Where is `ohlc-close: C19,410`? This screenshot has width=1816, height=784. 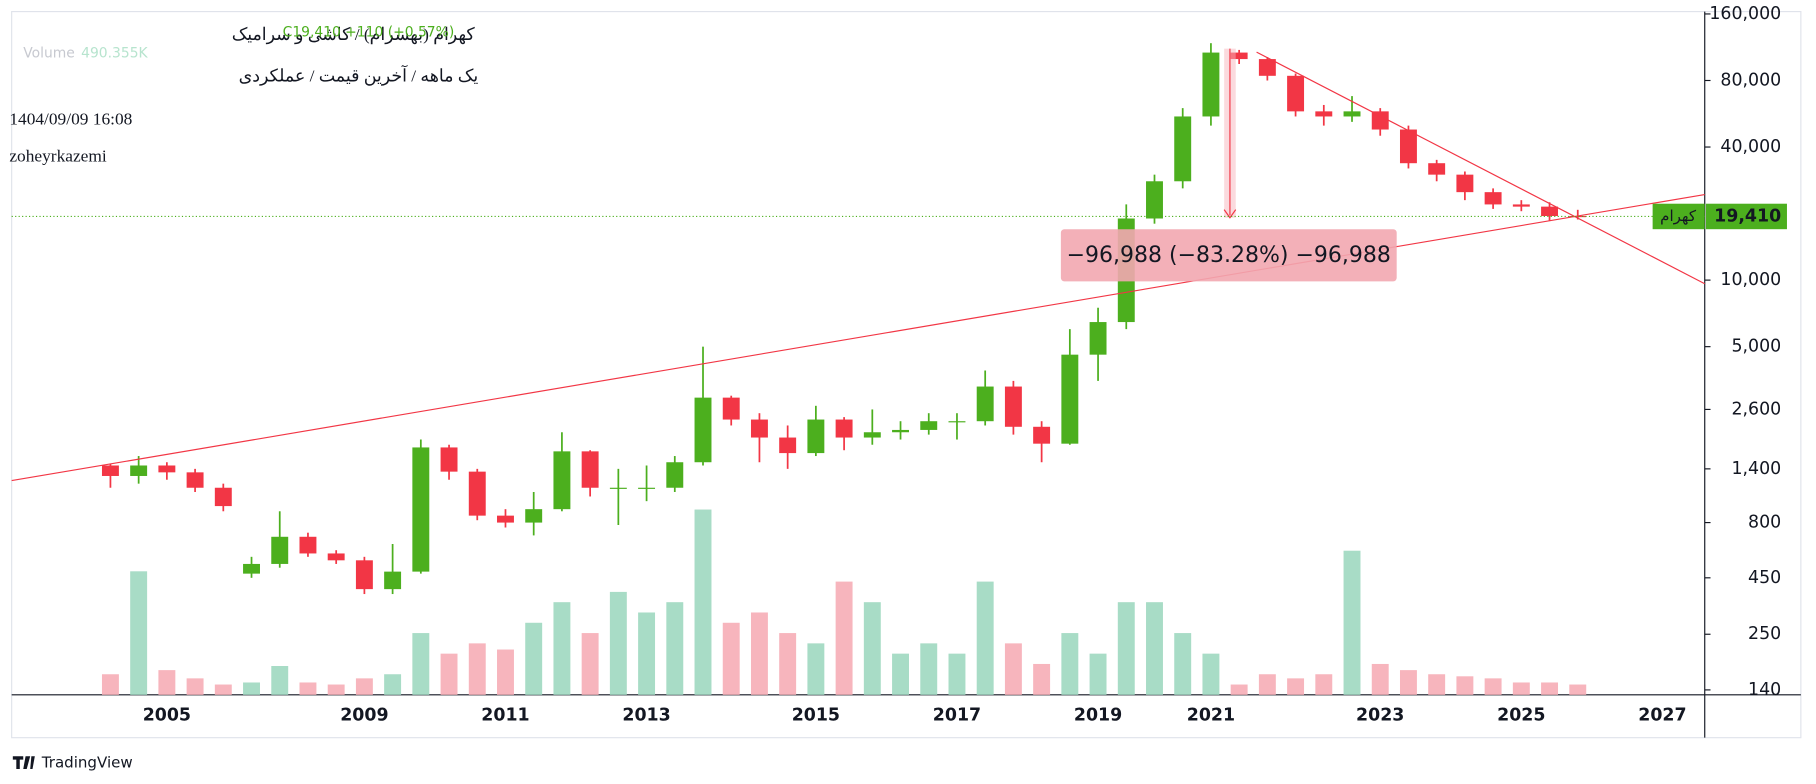 ohlc-close: C19,410 is located at coordinates (312, 32).